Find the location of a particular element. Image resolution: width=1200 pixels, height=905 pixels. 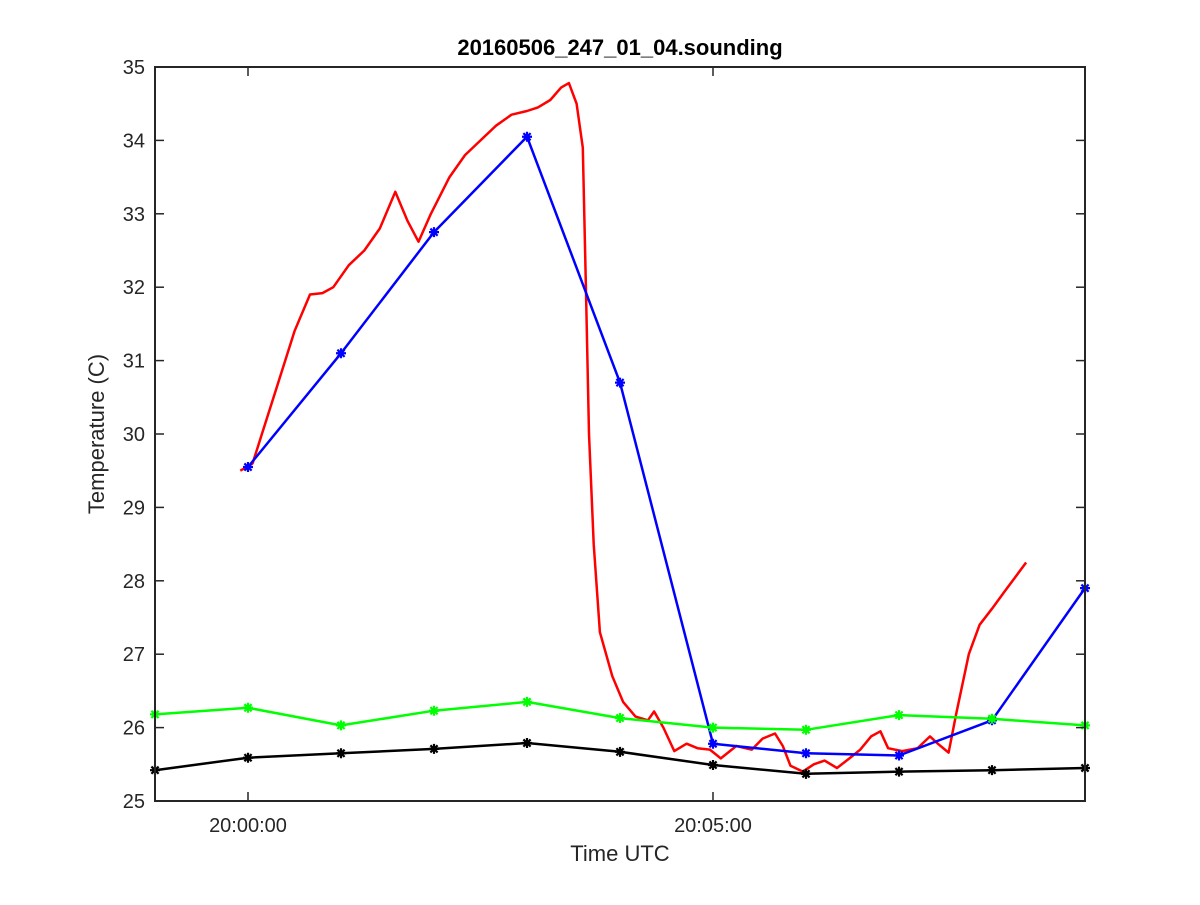

y-tick-label: 34 is located at coordinates (134, 141).